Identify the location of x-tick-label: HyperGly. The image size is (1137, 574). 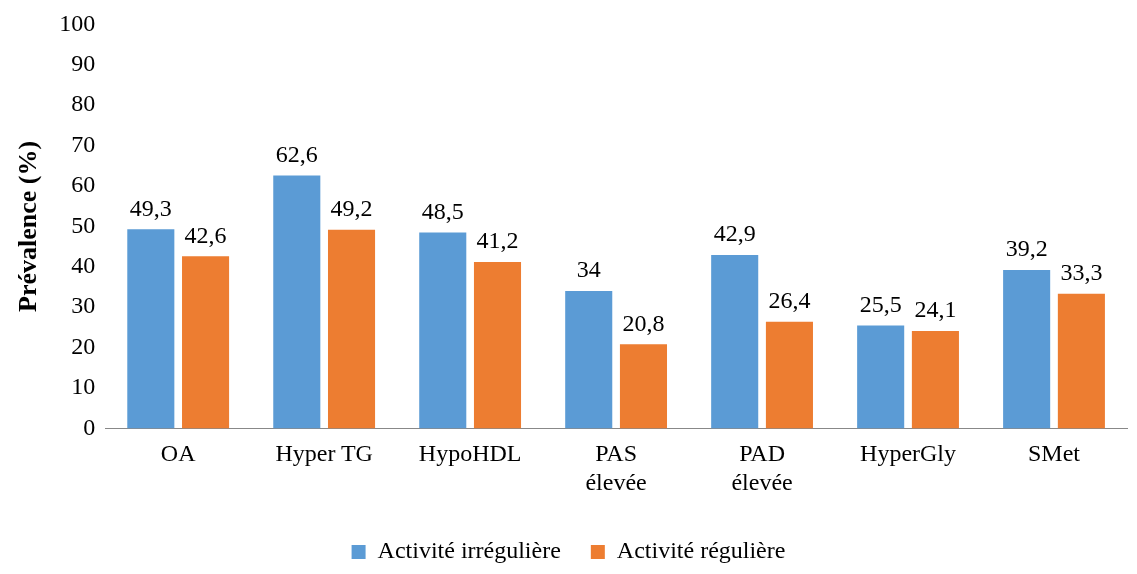
(908, 453).